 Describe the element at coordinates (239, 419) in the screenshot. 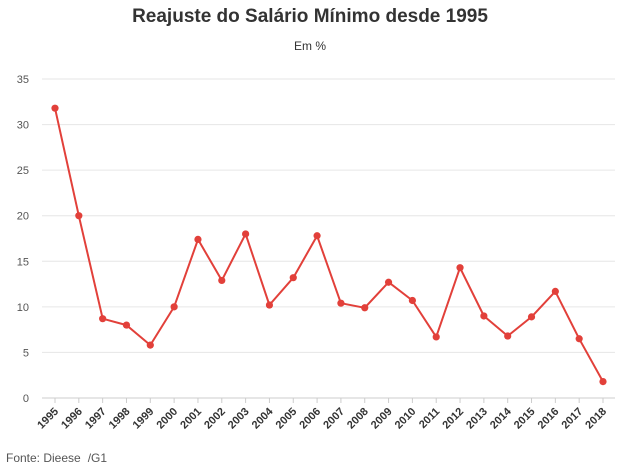

I see `x-tick-label: 2003` at that location.